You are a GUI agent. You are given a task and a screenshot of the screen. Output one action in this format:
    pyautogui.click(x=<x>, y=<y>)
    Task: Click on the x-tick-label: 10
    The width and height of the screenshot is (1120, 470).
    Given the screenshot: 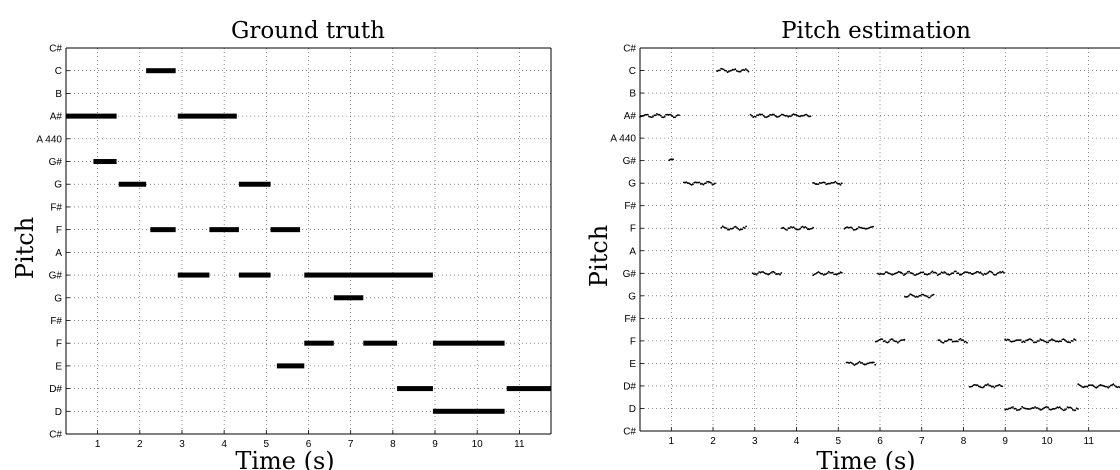 What is the action you would take?
    pyautogui.click(x=478, y=444)
    